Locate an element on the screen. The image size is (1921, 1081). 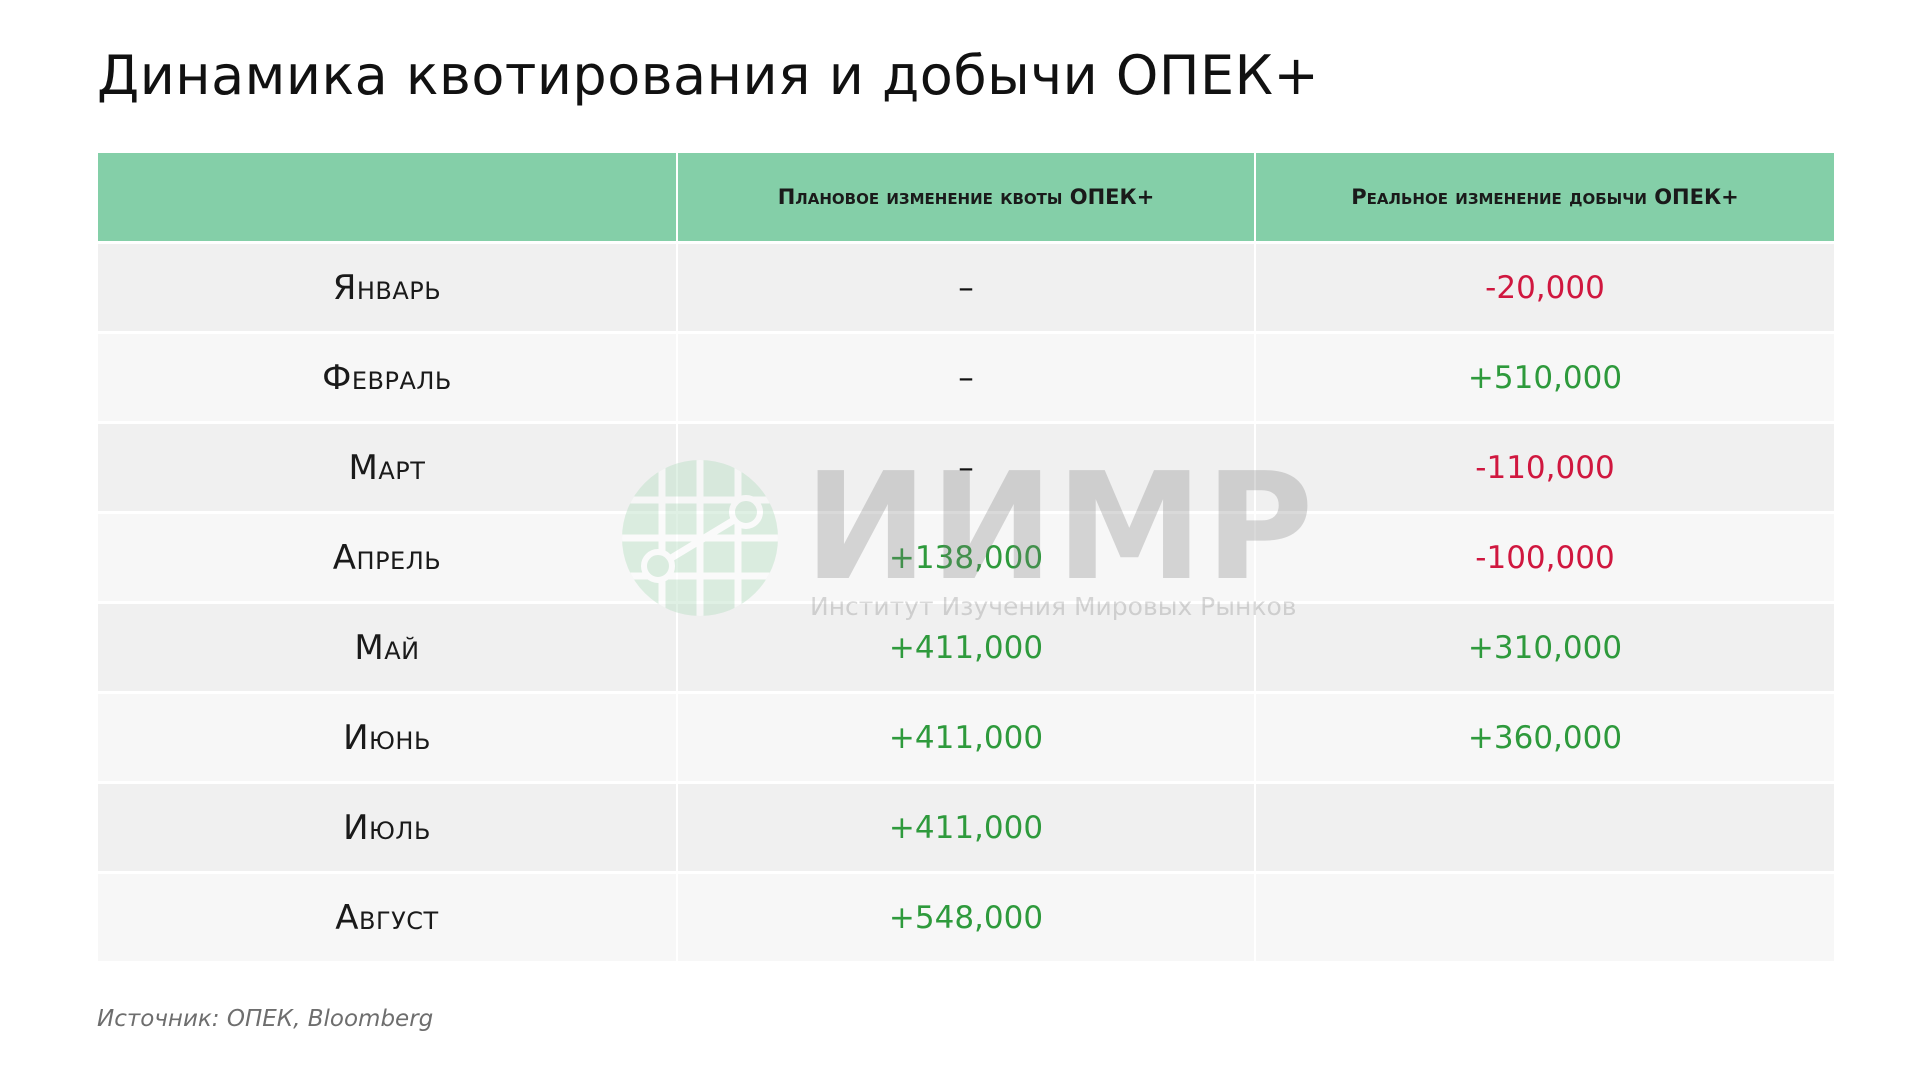
table-row: Август +548,000 is located at coordinates (966, 916).